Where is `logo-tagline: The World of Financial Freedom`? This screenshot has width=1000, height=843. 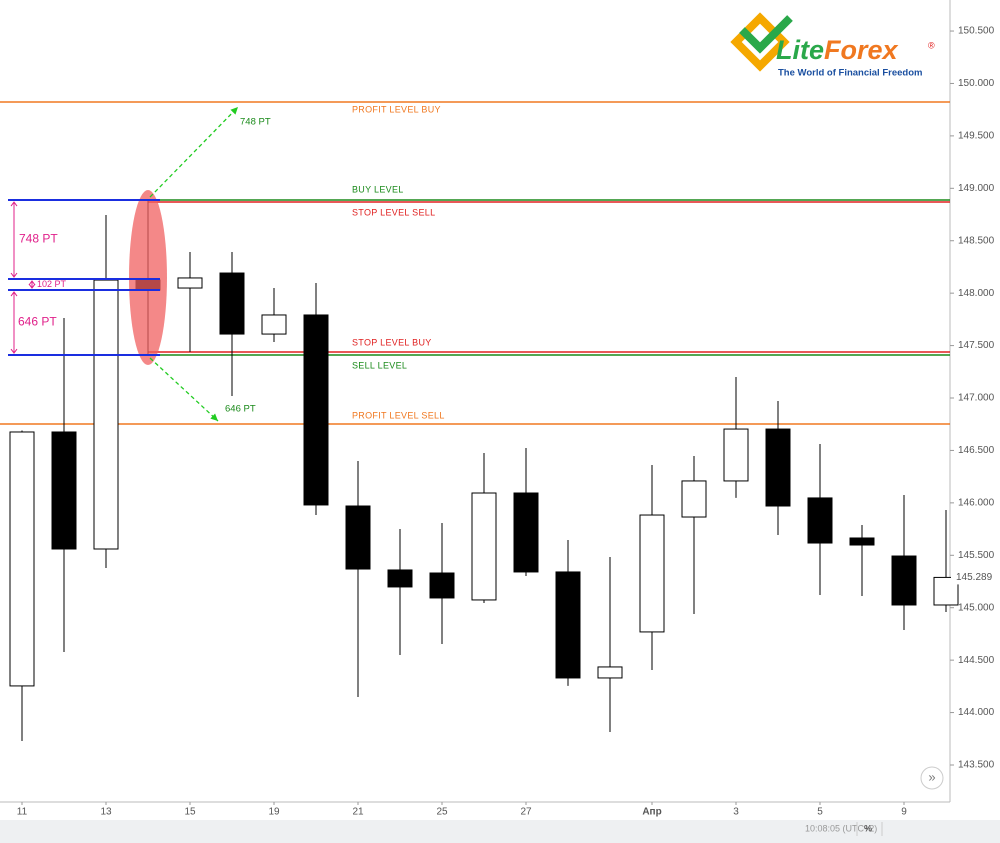 logo-tagline: The World of Financial Freedom is located at coordinates (850, 73).